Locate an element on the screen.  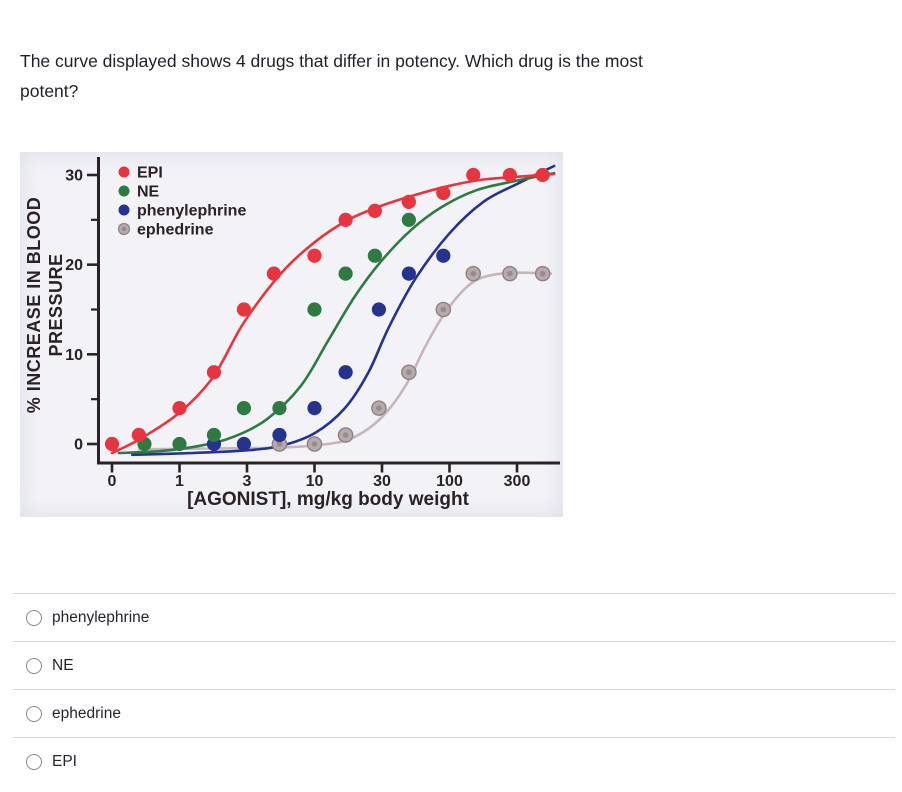
svg-text: % INCREASE IN BLOOD is located at coordinates (34, 305).